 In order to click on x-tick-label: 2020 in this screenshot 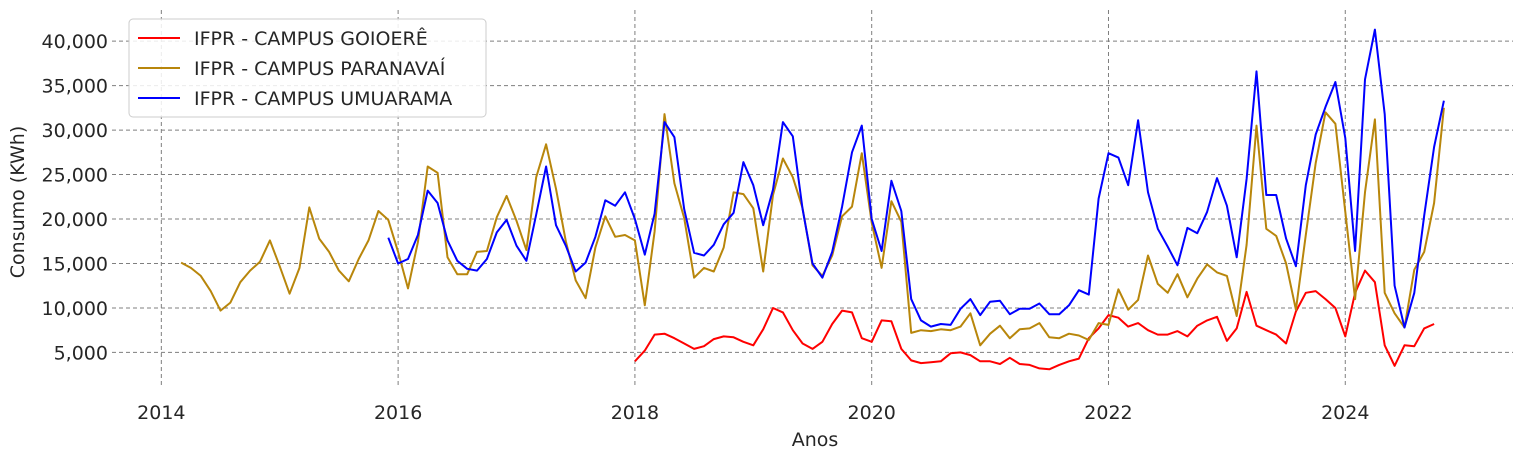, I will do `click(872, 413)`.